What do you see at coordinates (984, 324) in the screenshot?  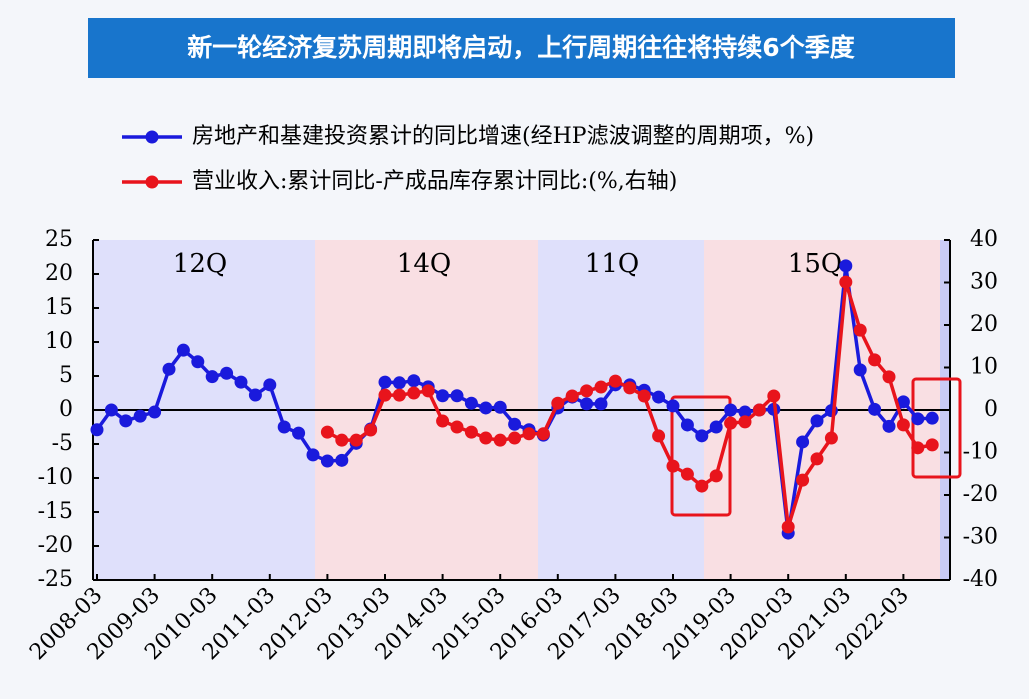 I see `y2-tick-label: 20` at bounding box center [984, 324].